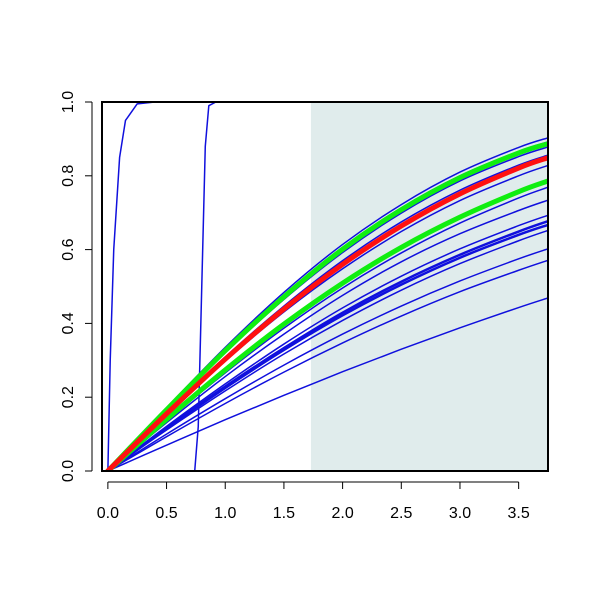 This screenshot has width=600, height=600. Describe the element at coordinates (342, 513) in the screenshot. I see `x-tick-label: 2.0` at that location.